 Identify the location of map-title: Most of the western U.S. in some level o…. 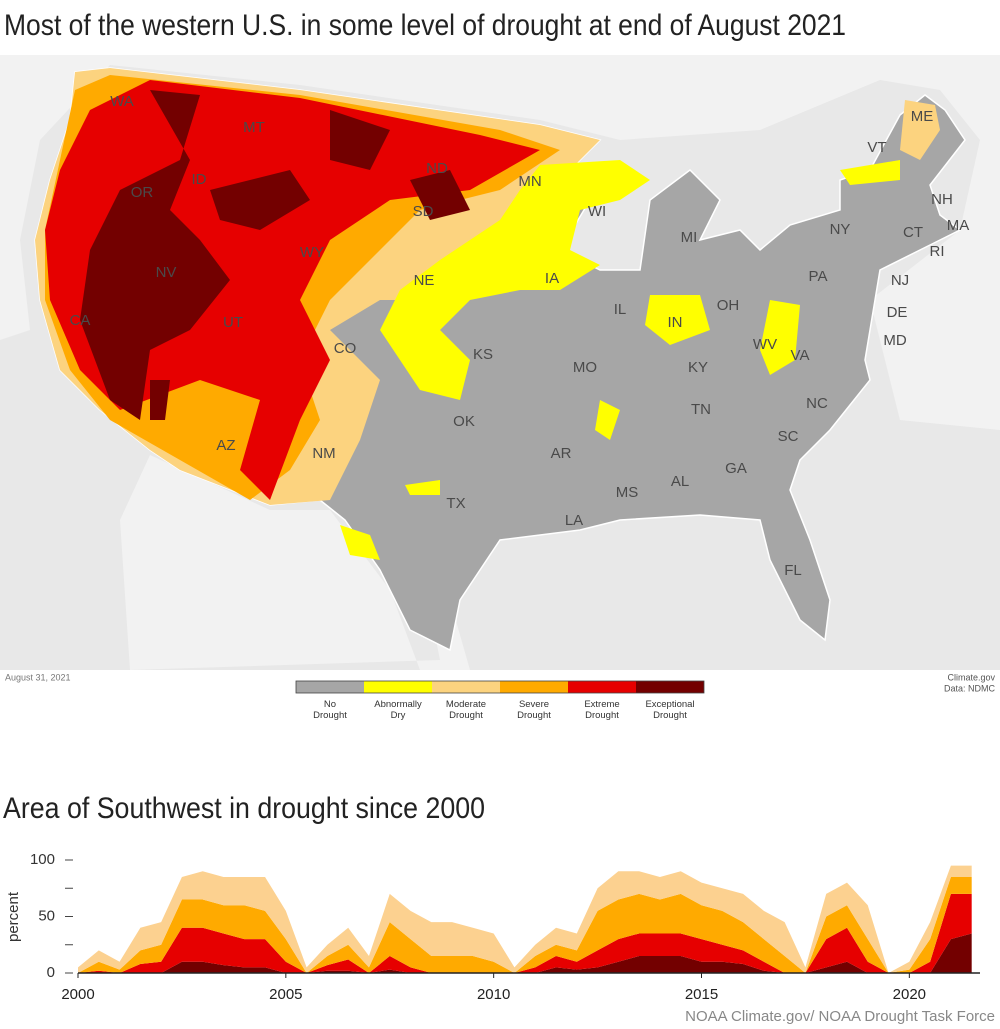
(425, 25).